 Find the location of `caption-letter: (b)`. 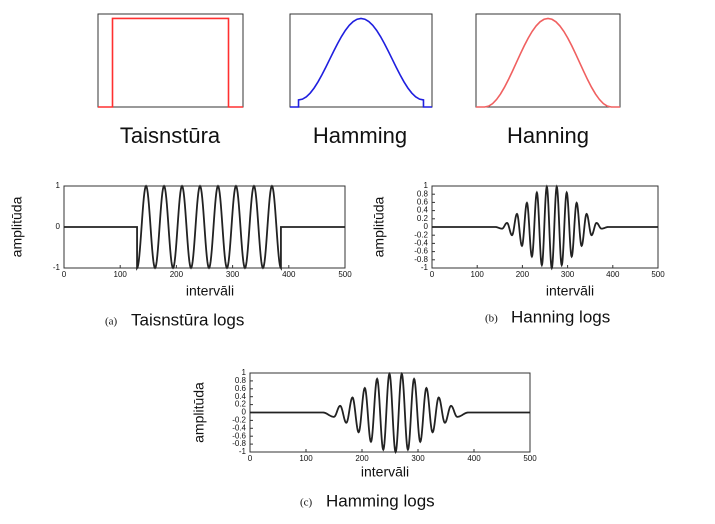

caption-letter: (b) is located at coordinates (491, 319).